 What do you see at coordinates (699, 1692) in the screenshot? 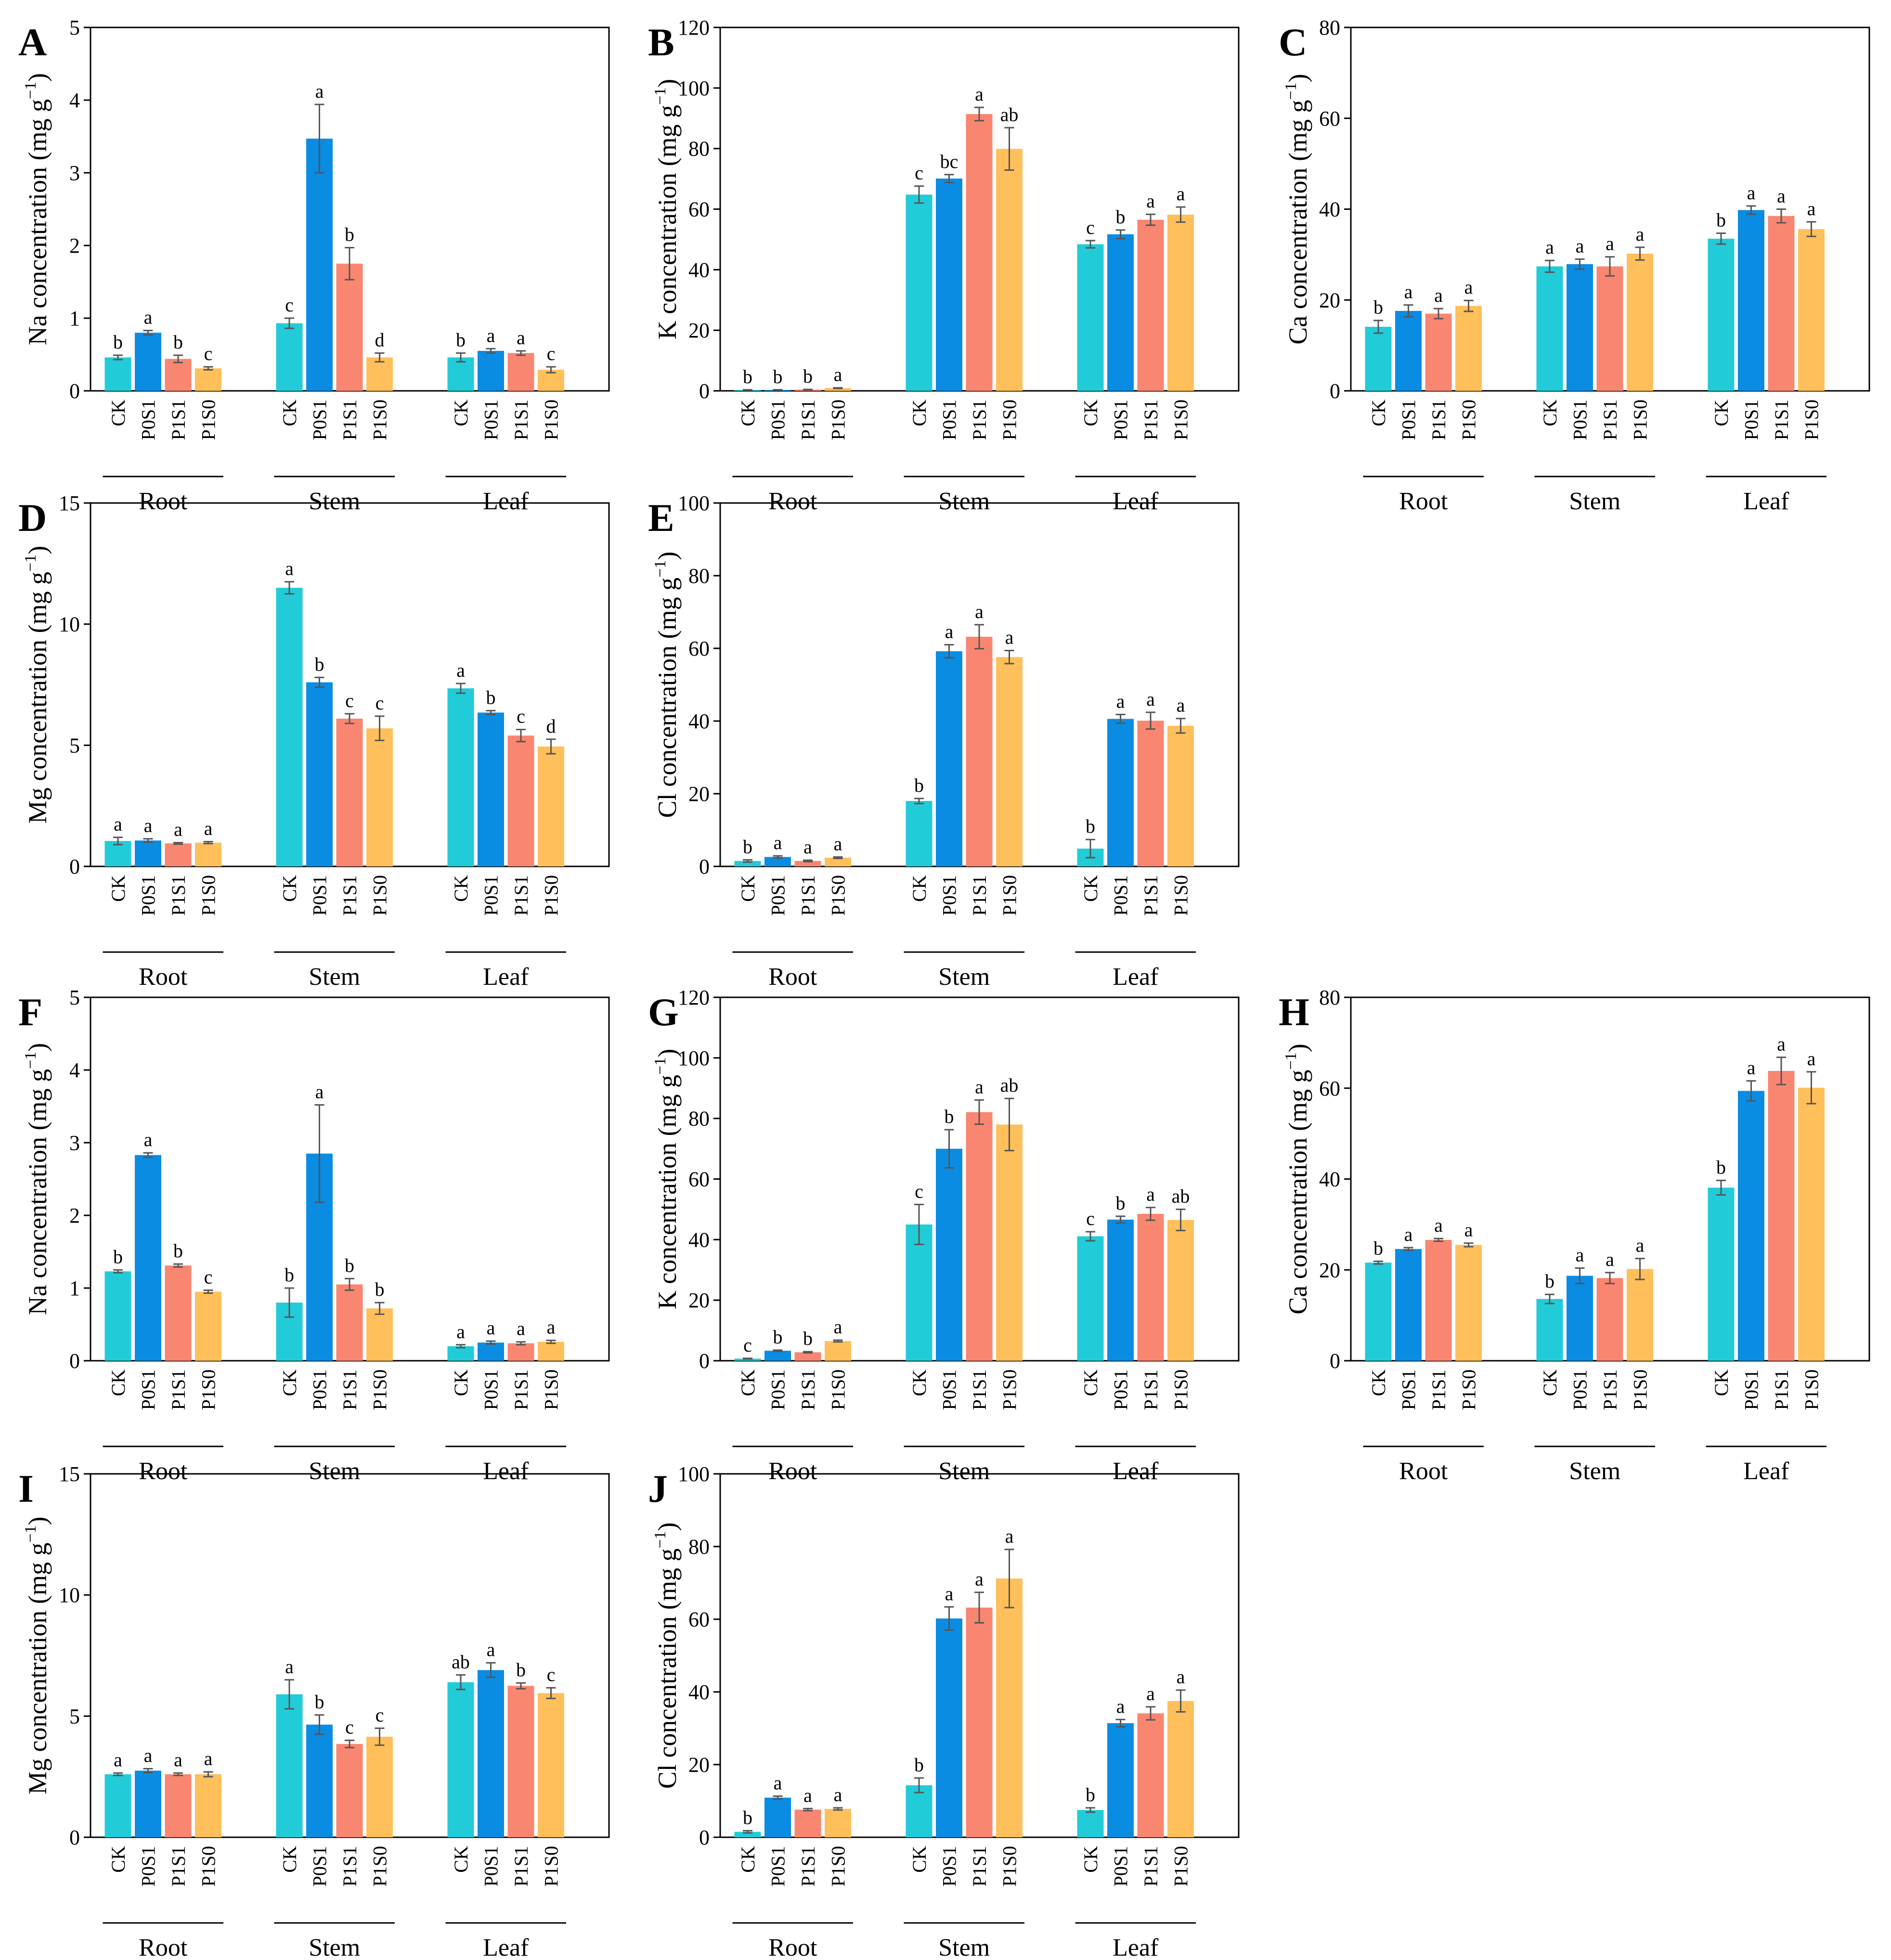
I see `y-tick-label: 40` at bounding box center [699, 1692].